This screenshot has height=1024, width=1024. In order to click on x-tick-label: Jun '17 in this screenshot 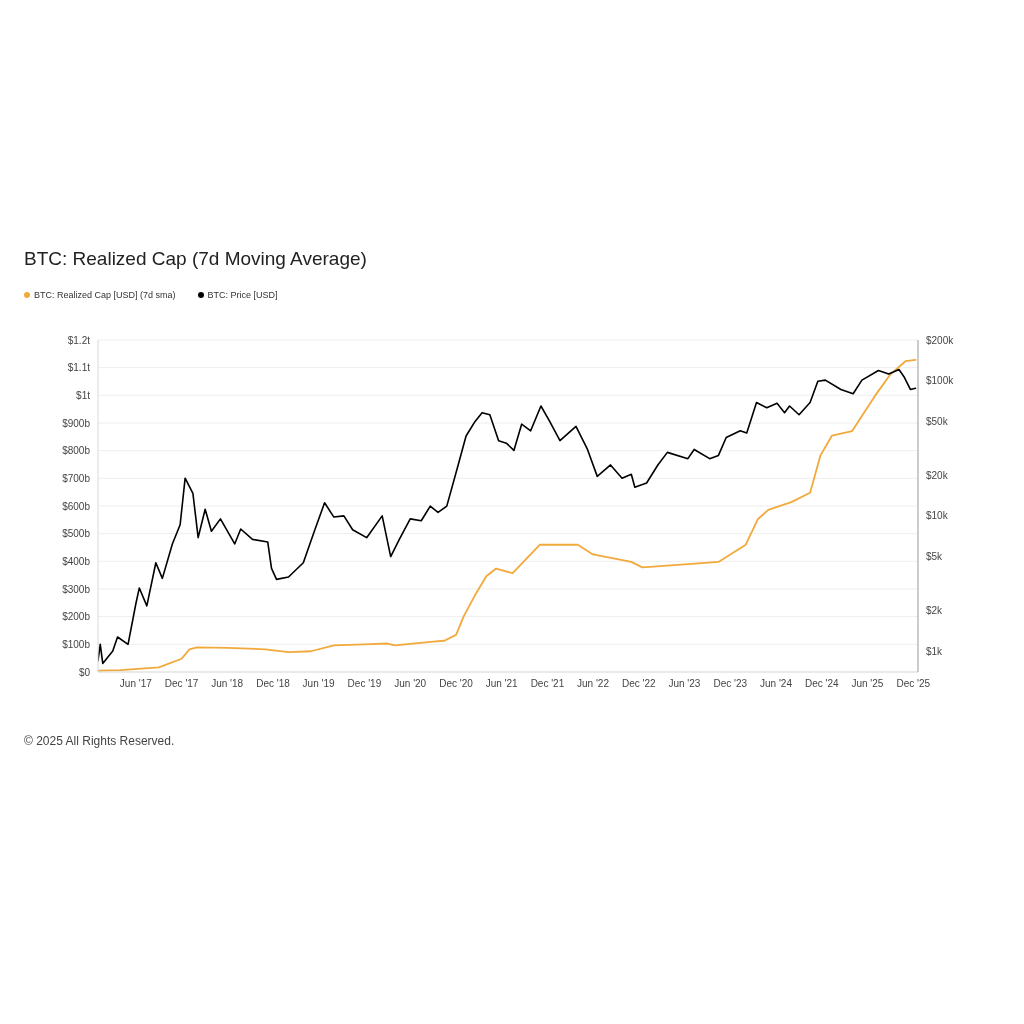, I will do `click(136, 684)`.